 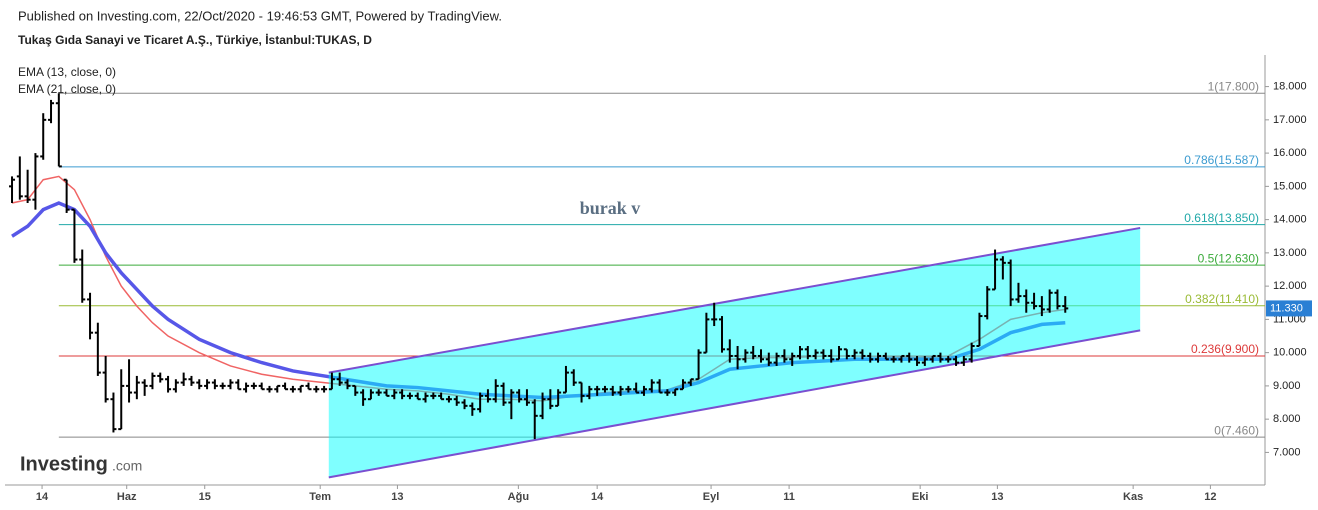 I want to click on legend-label: EMA (13, close, 0), so click(x=67, y=72).